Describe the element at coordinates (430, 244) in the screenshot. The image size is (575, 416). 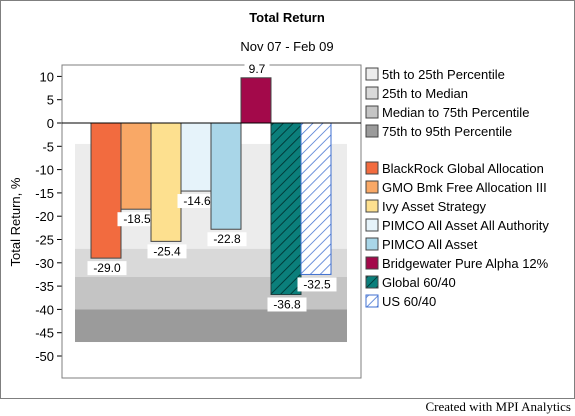
I see `legend-label-series-4: PIMCO All Asset` at that location.